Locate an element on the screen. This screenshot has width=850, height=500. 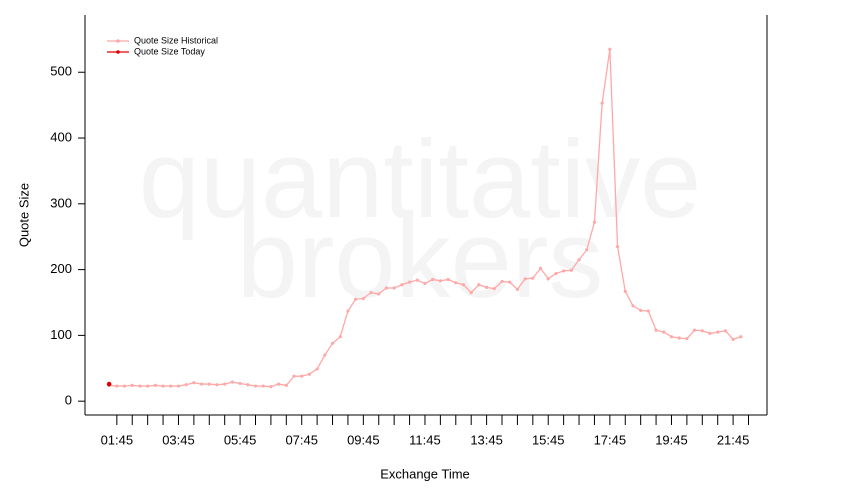
x-tick-label: 07:45 is located at coordinates (301, 439).